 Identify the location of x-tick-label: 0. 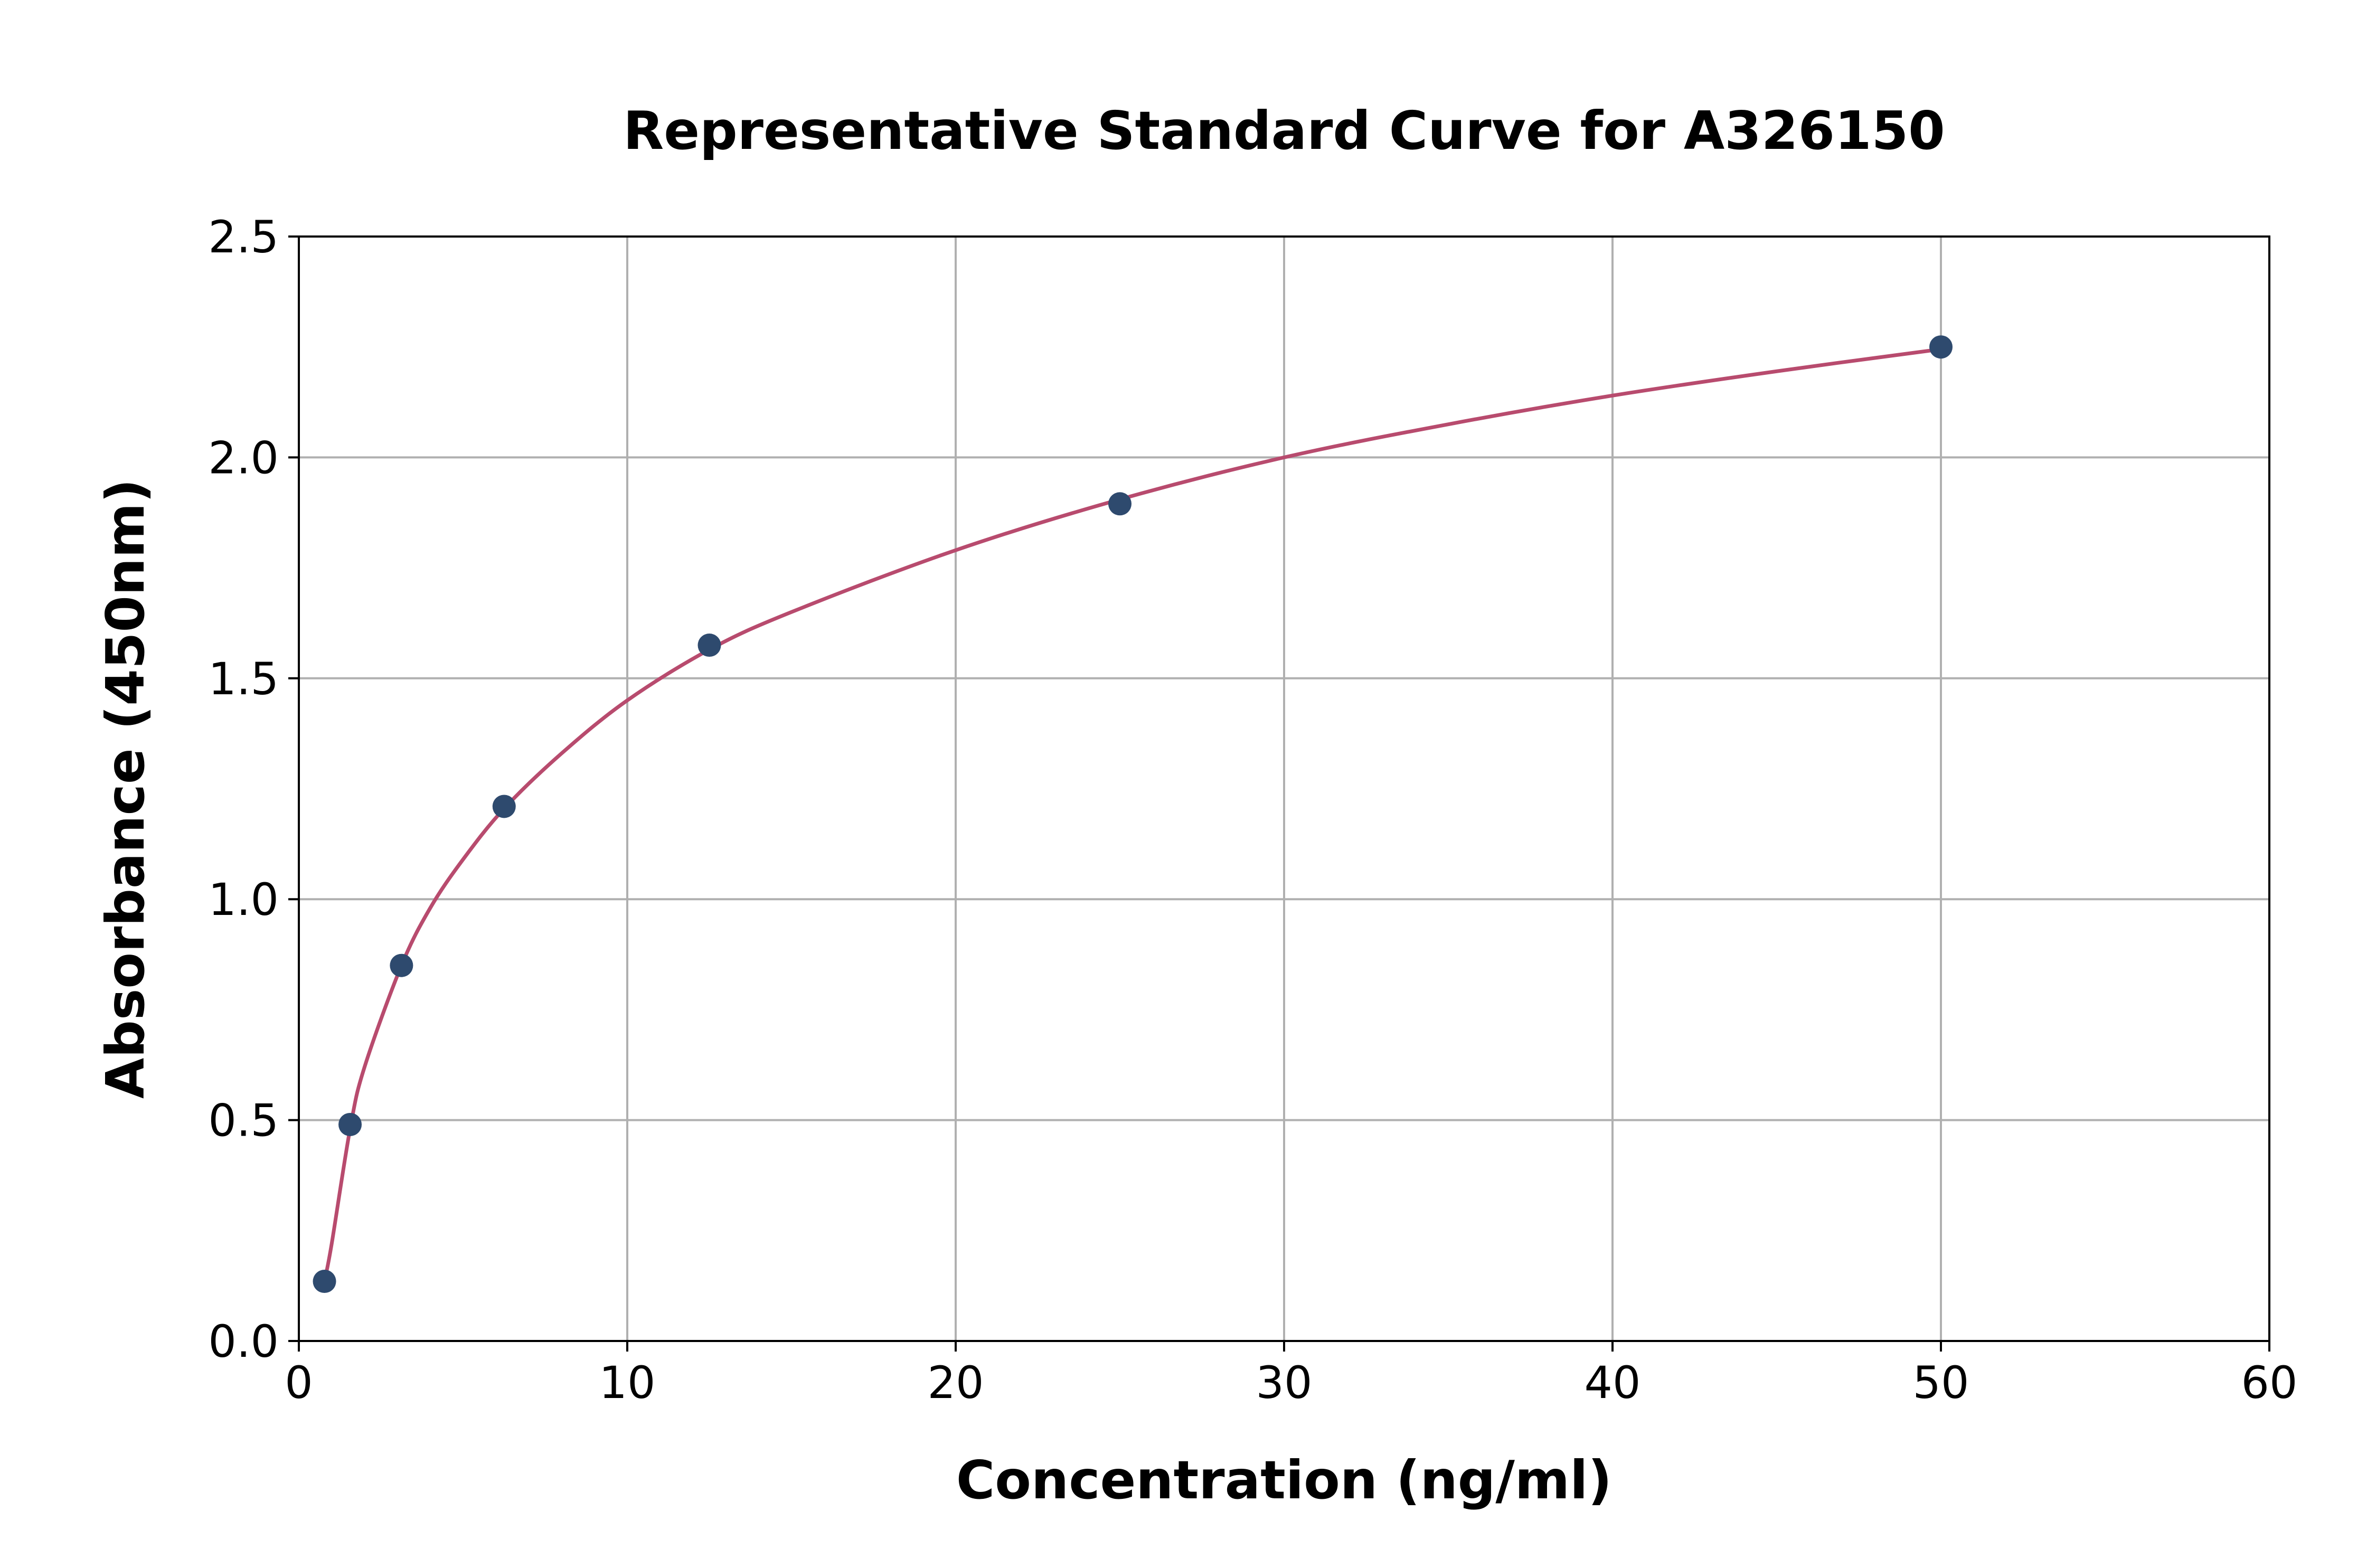
(299, 1383).